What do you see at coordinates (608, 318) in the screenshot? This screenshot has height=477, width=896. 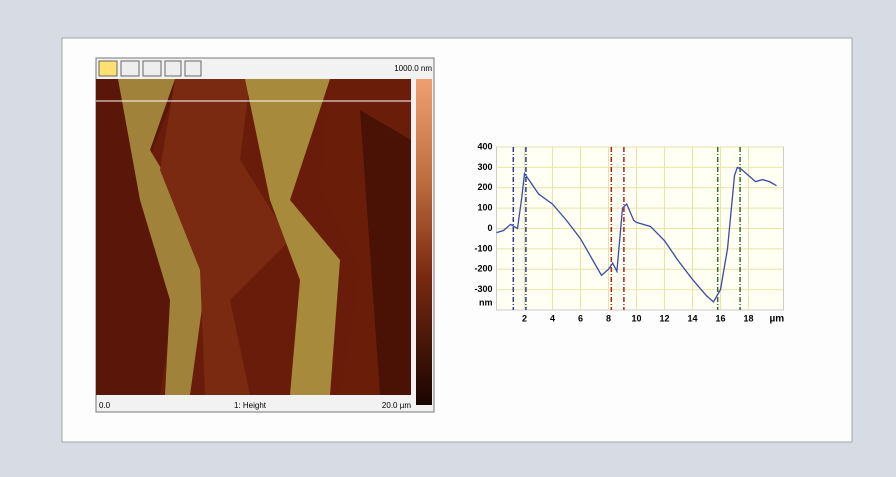 I see `x-tick-label: 8` at bounding box center [608, 318].